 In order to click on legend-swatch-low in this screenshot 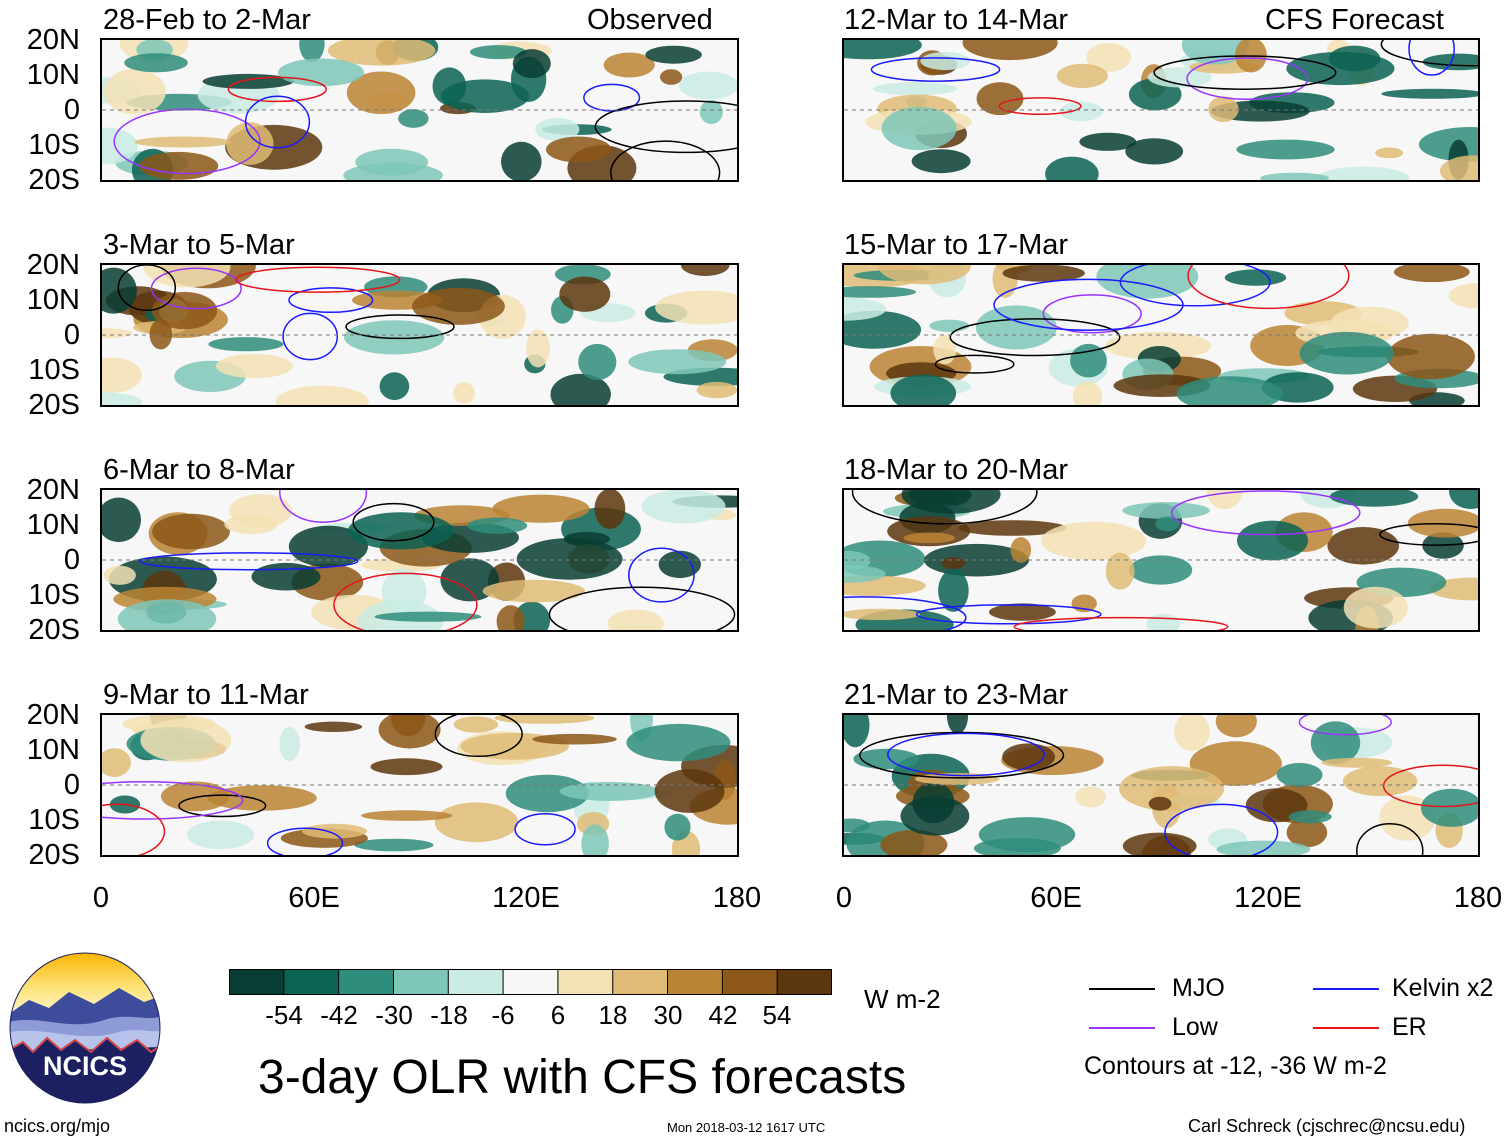, I will do `click(1122, 1028)`.